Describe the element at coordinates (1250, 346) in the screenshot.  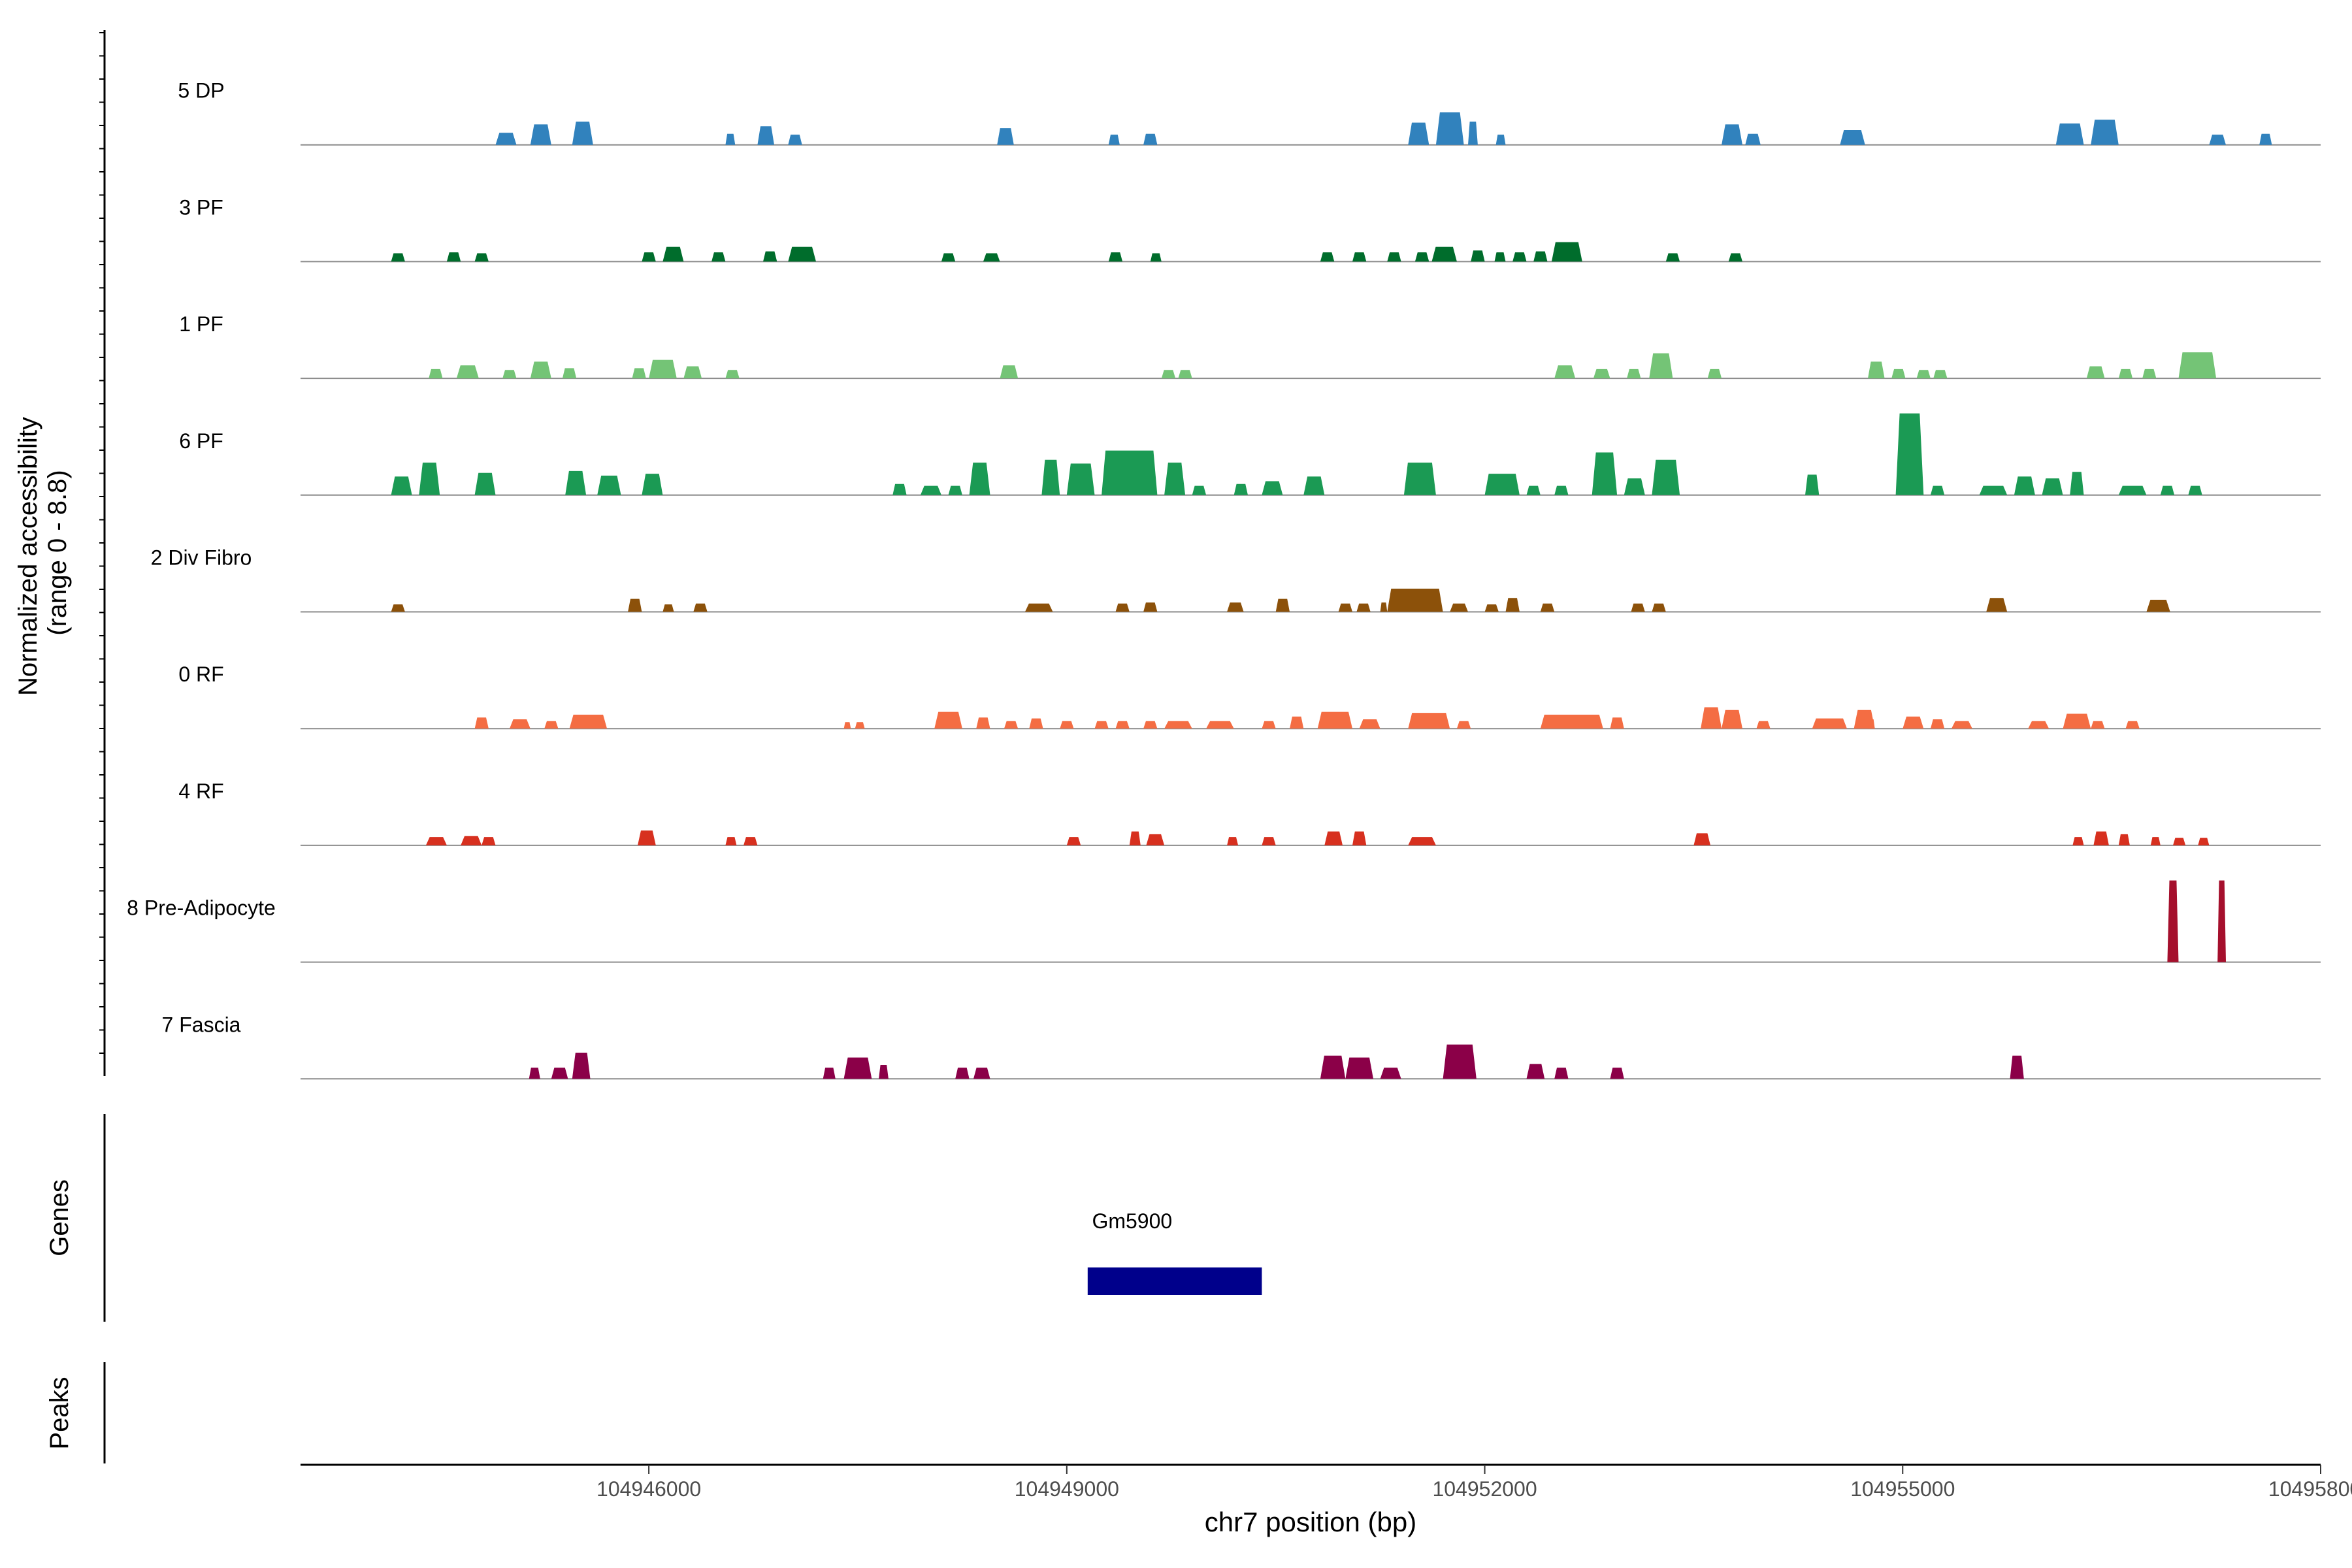
I see `track-2: 1 PF` at that location.